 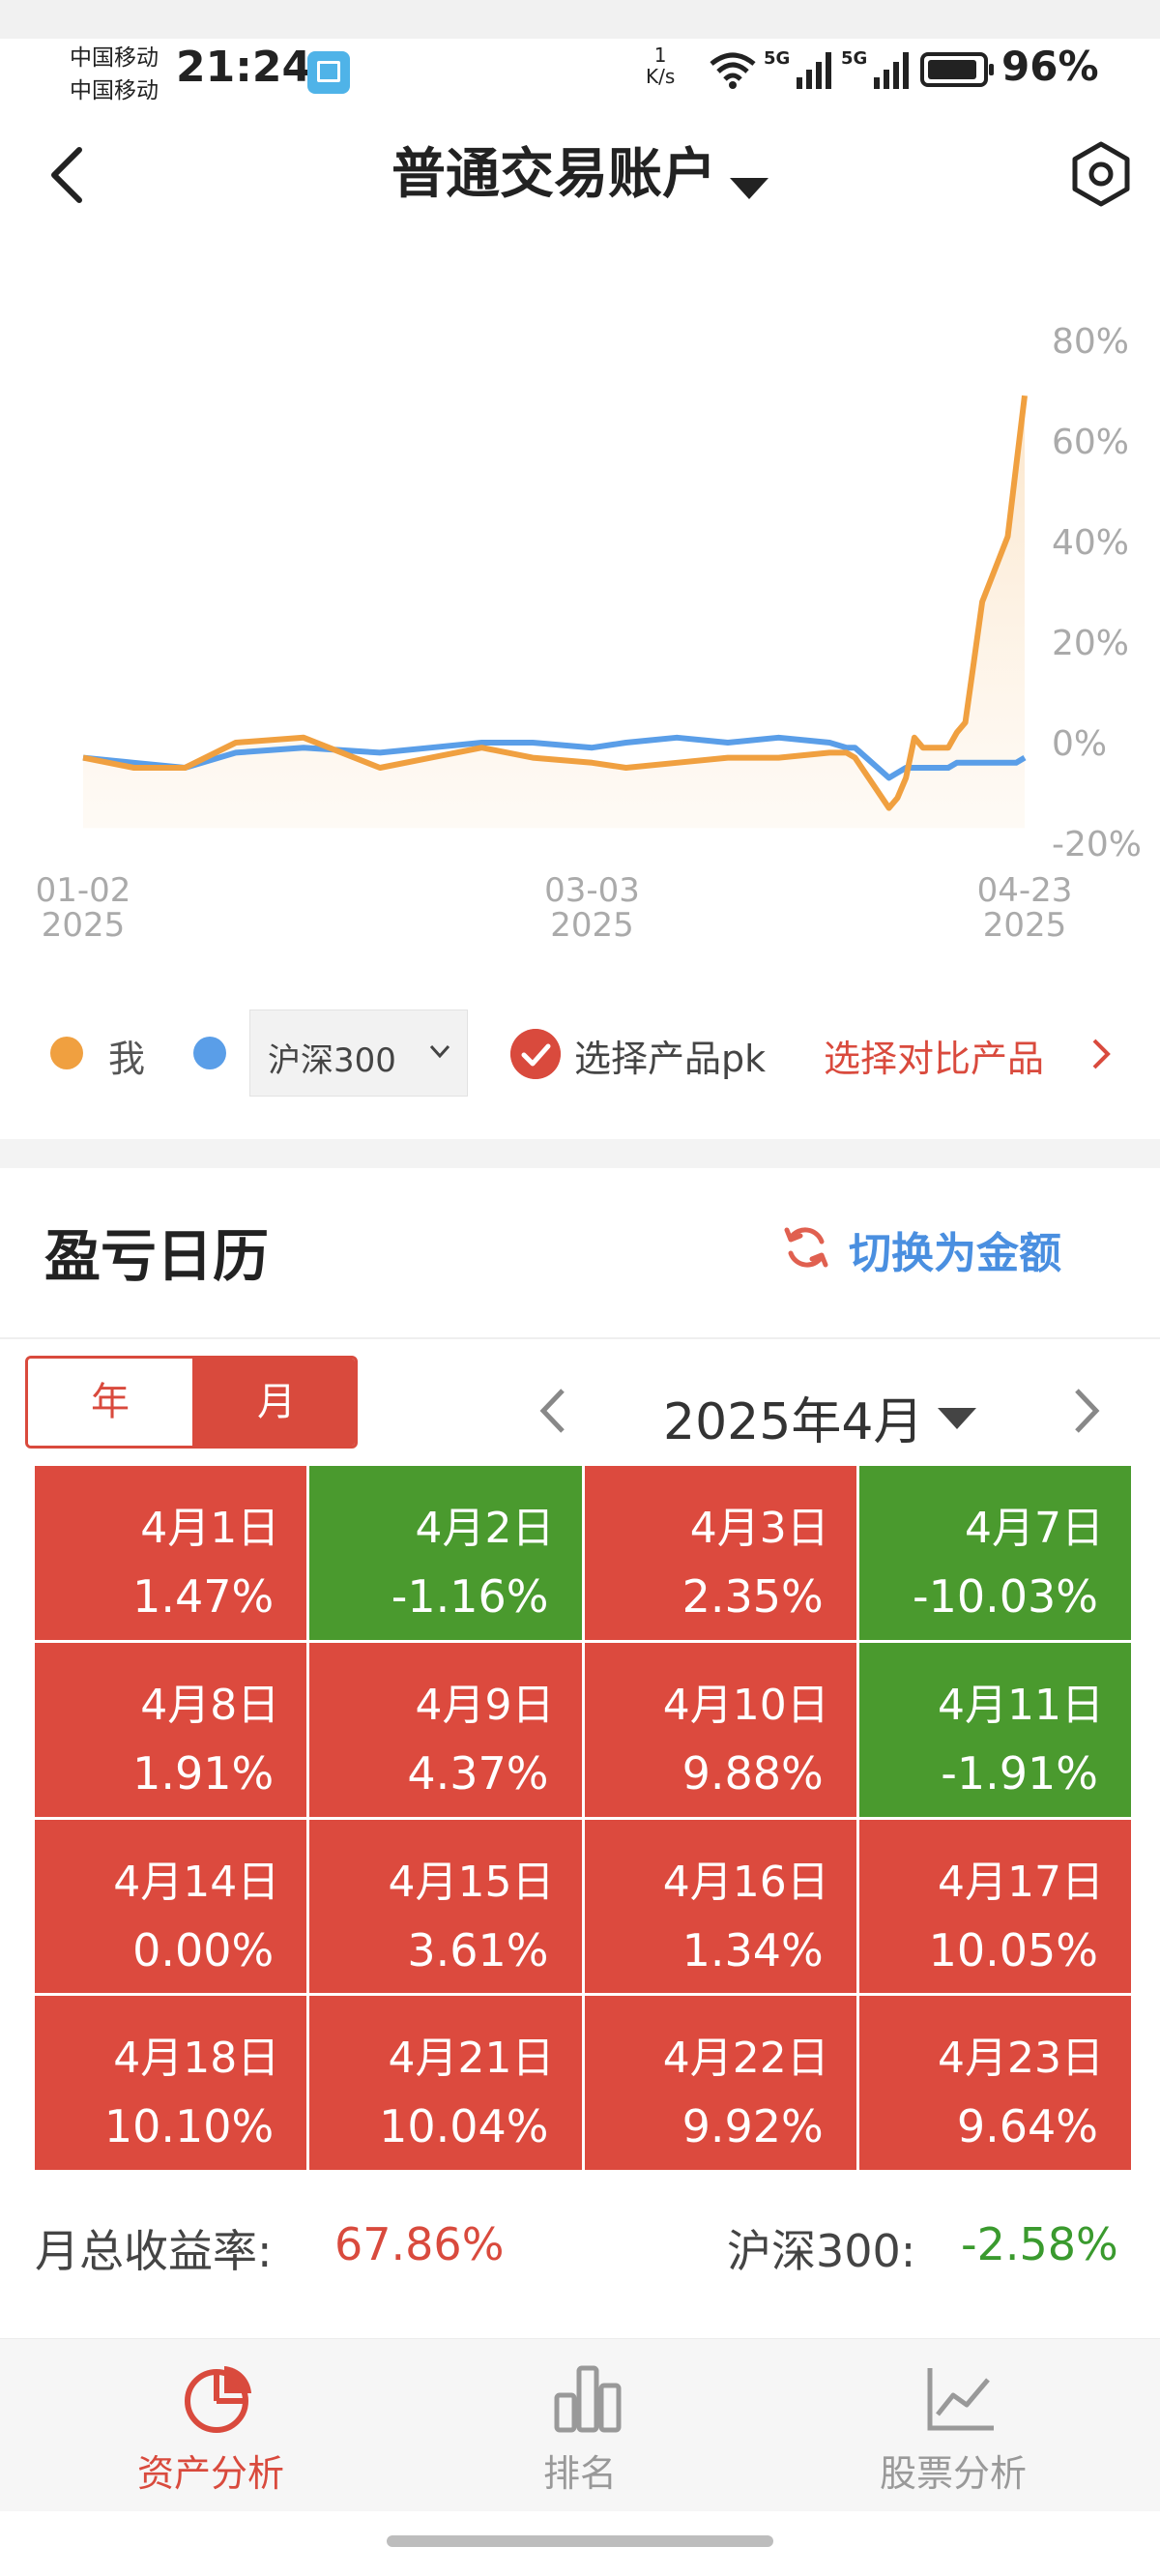 What do you see at coordinates (472, 2059) in the screenshot?
I see `calendar-day-date: 4月21日` at bounding box center [472, 2059].